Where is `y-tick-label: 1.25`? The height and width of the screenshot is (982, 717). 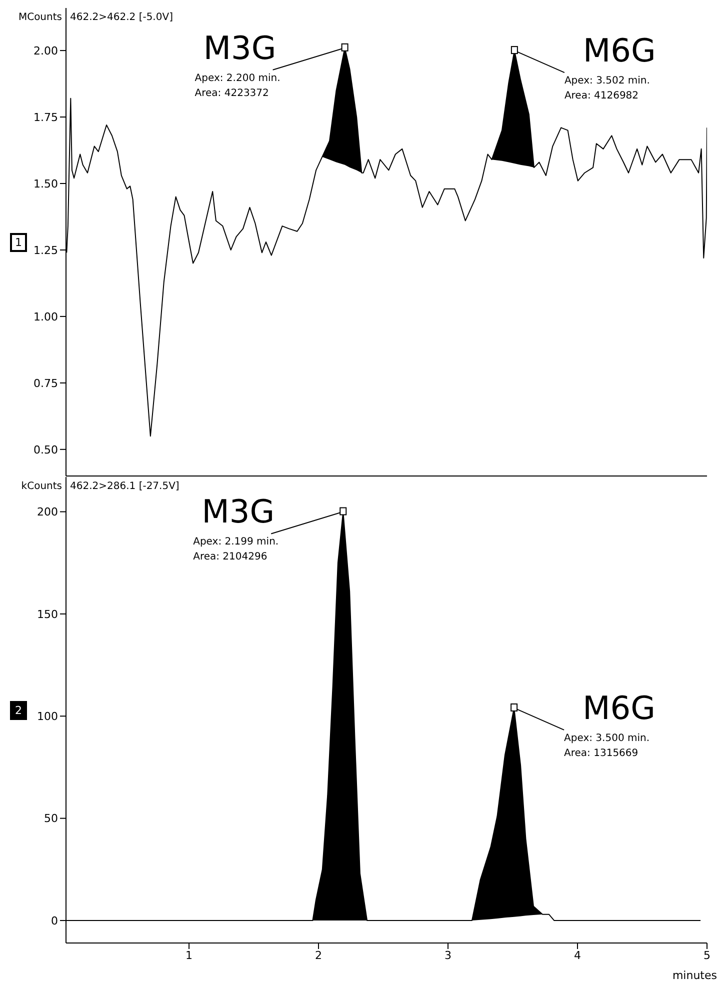
y-tick-label: 1.25 is located at coordinates (46, 250).